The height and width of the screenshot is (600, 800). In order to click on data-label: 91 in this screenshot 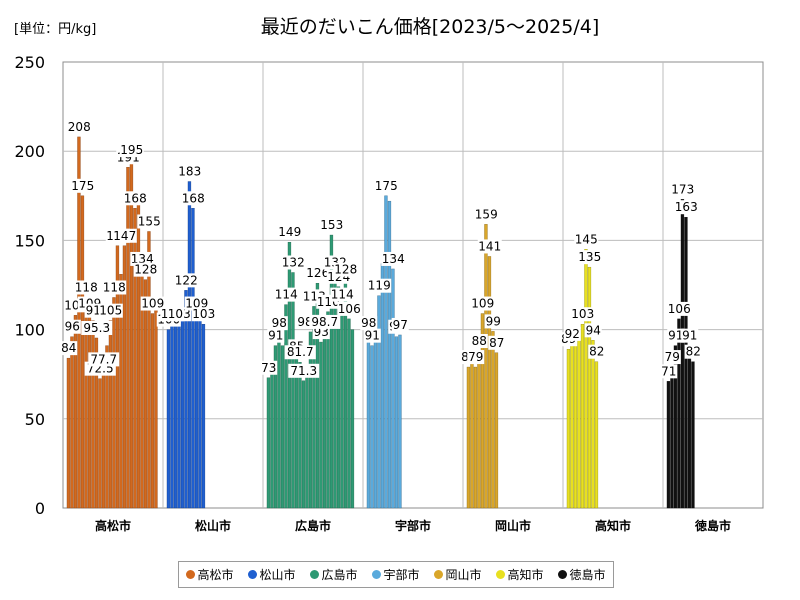, I will do `click(675, 336)`.